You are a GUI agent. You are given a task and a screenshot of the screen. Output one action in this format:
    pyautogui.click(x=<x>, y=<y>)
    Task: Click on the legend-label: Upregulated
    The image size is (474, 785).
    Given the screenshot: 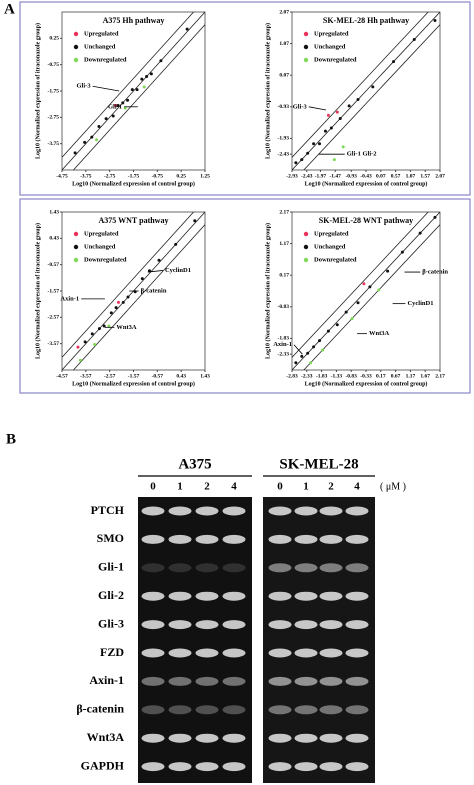 What is the action you would take?
    pyautogui.click(x=331, y=233)
    